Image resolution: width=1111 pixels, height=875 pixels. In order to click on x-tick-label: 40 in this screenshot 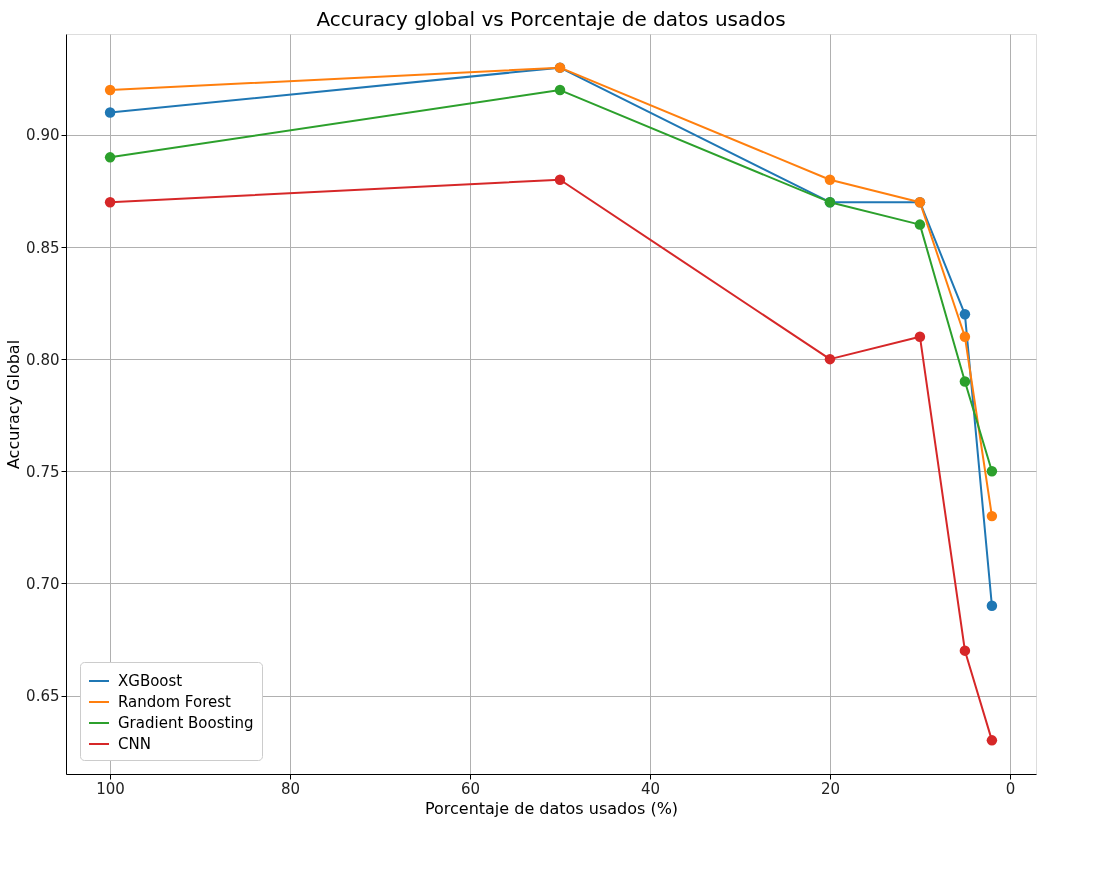, I will do `click(650, 788)`.